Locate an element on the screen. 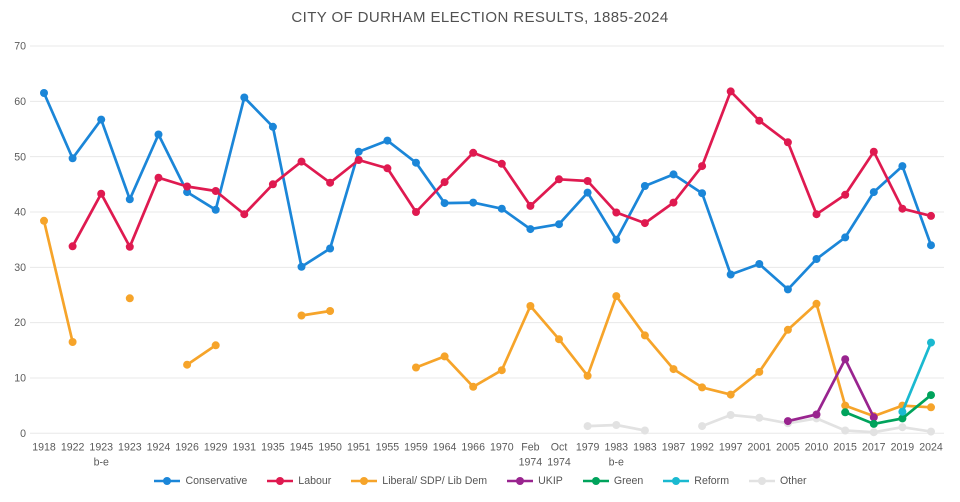 The image size is (960, 502). legend-swatch-green-icon is located at coordinates (595, 481).